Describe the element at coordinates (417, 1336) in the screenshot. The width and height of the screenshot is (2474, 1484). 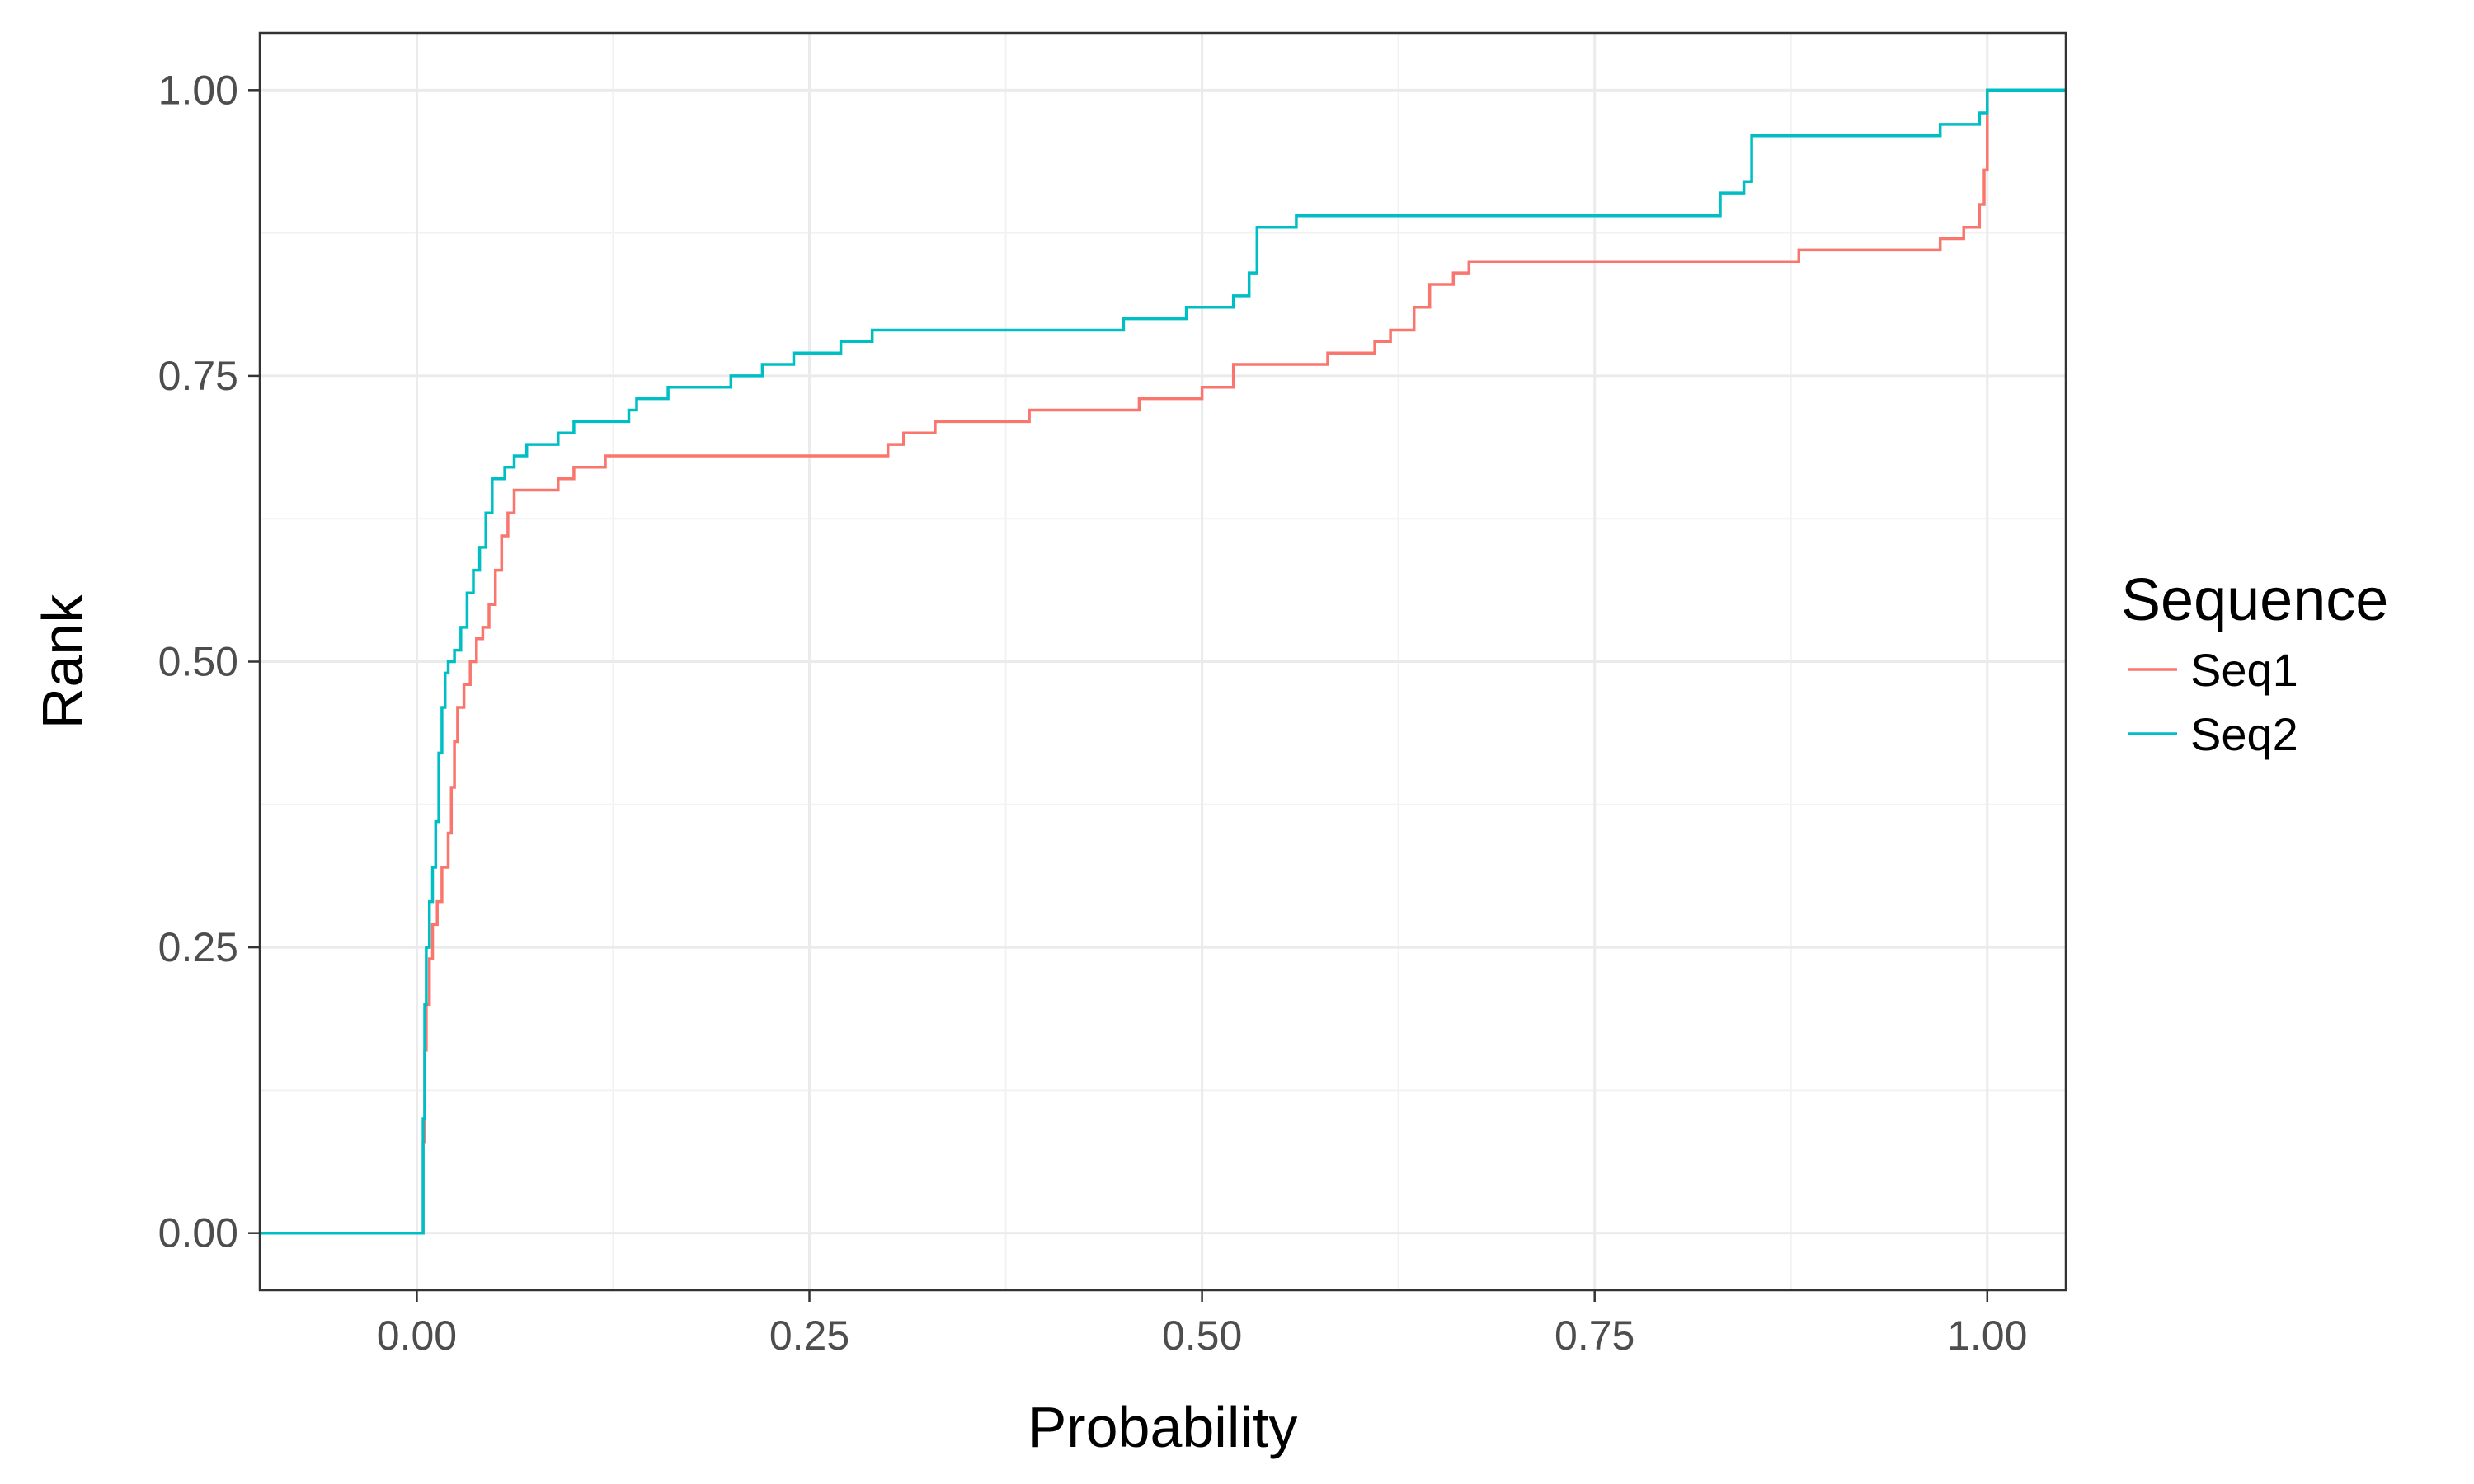
I see `x-tick-label: 0.00` at that location.